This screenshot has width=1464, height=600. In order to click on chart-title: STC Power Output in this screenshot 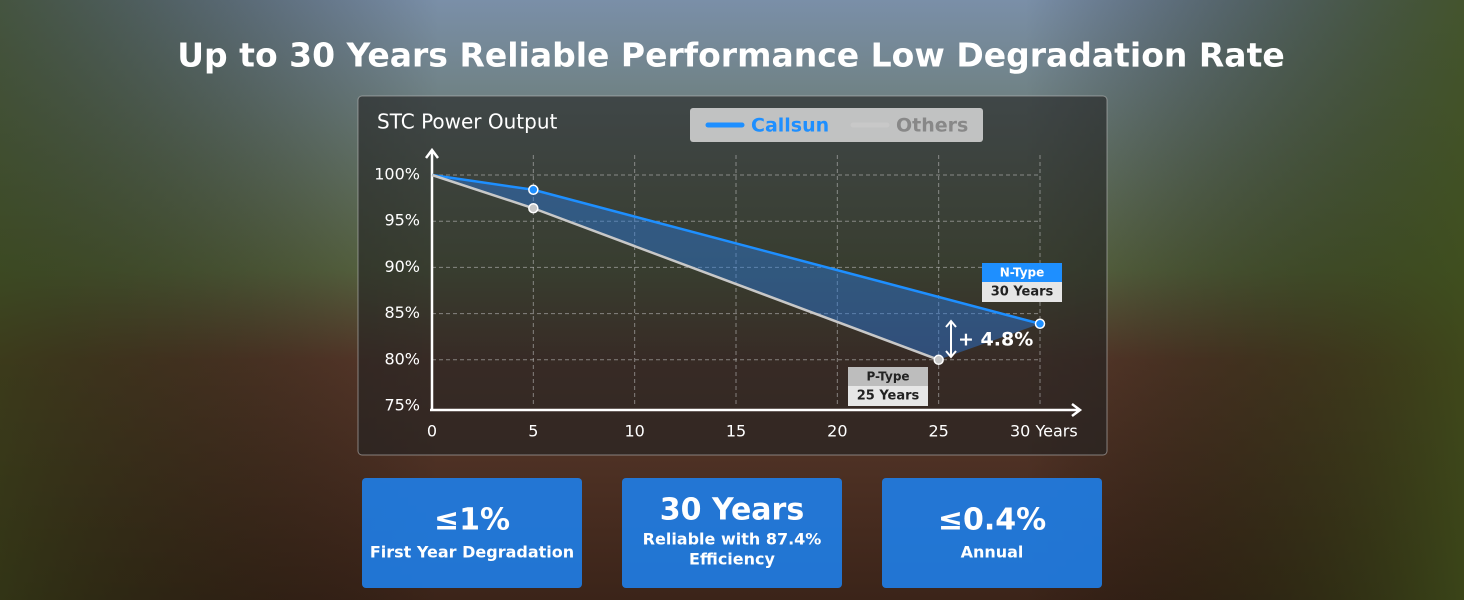, I will do `click(467, 122)`.